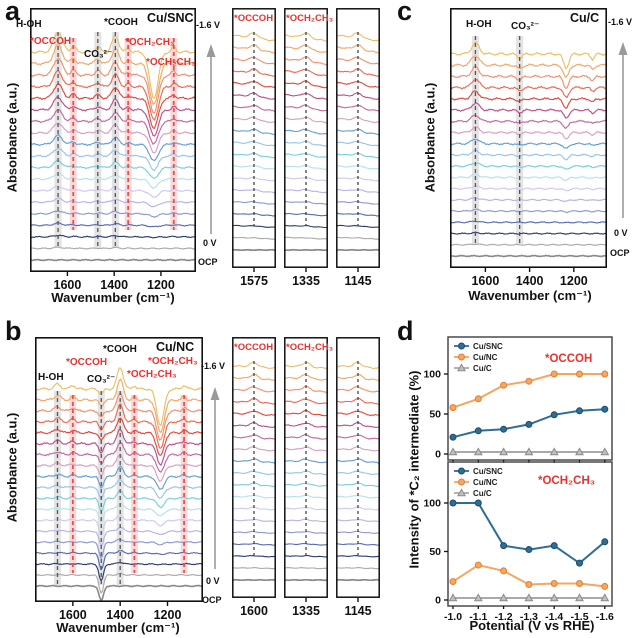 The image size is (640, 638). Describe the element at coordinates (306, 148) in the screenshot. I see `panel-a-inset-plot: 1575 1335 1145 *OCCOH *OCH₂CH₃` at that location.